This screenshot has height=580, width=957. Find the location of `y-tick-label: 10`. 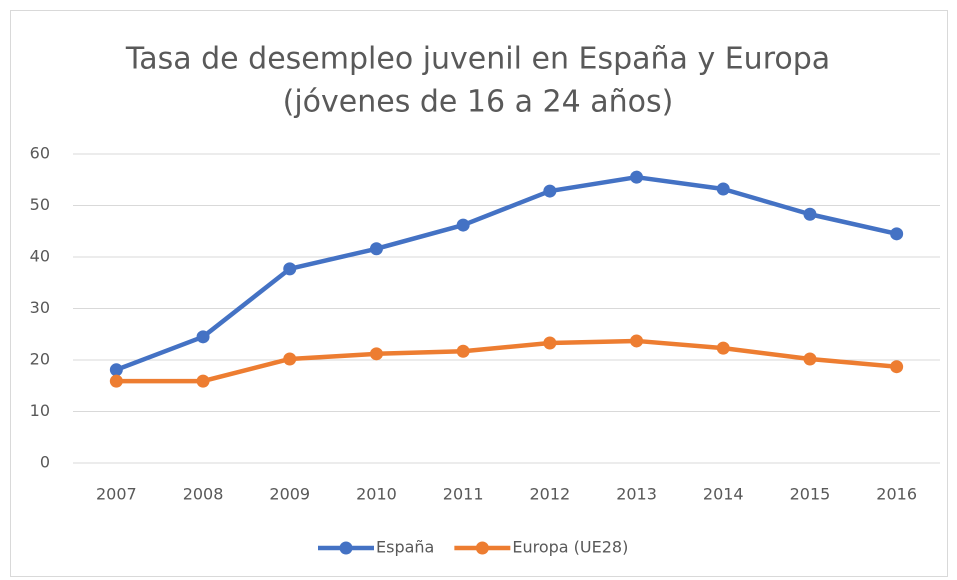

y-tick-label: 10 is located at coordinates (40, 410).